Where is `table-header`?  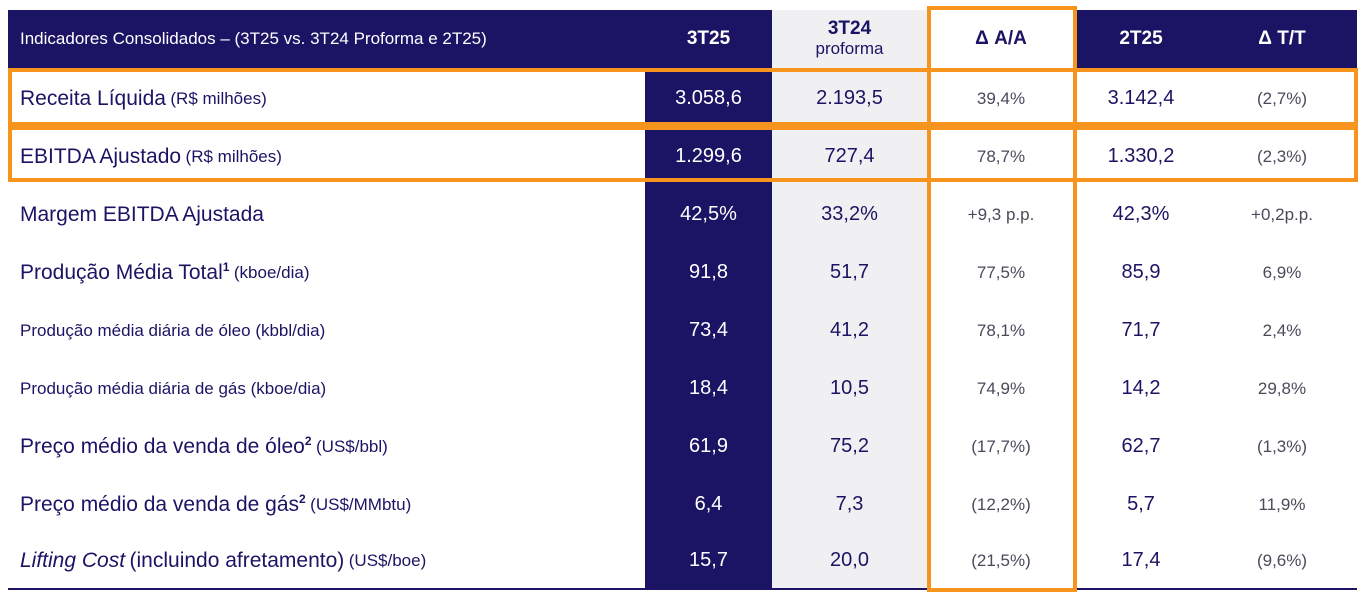 table-header is located at coordinates (682, 39).